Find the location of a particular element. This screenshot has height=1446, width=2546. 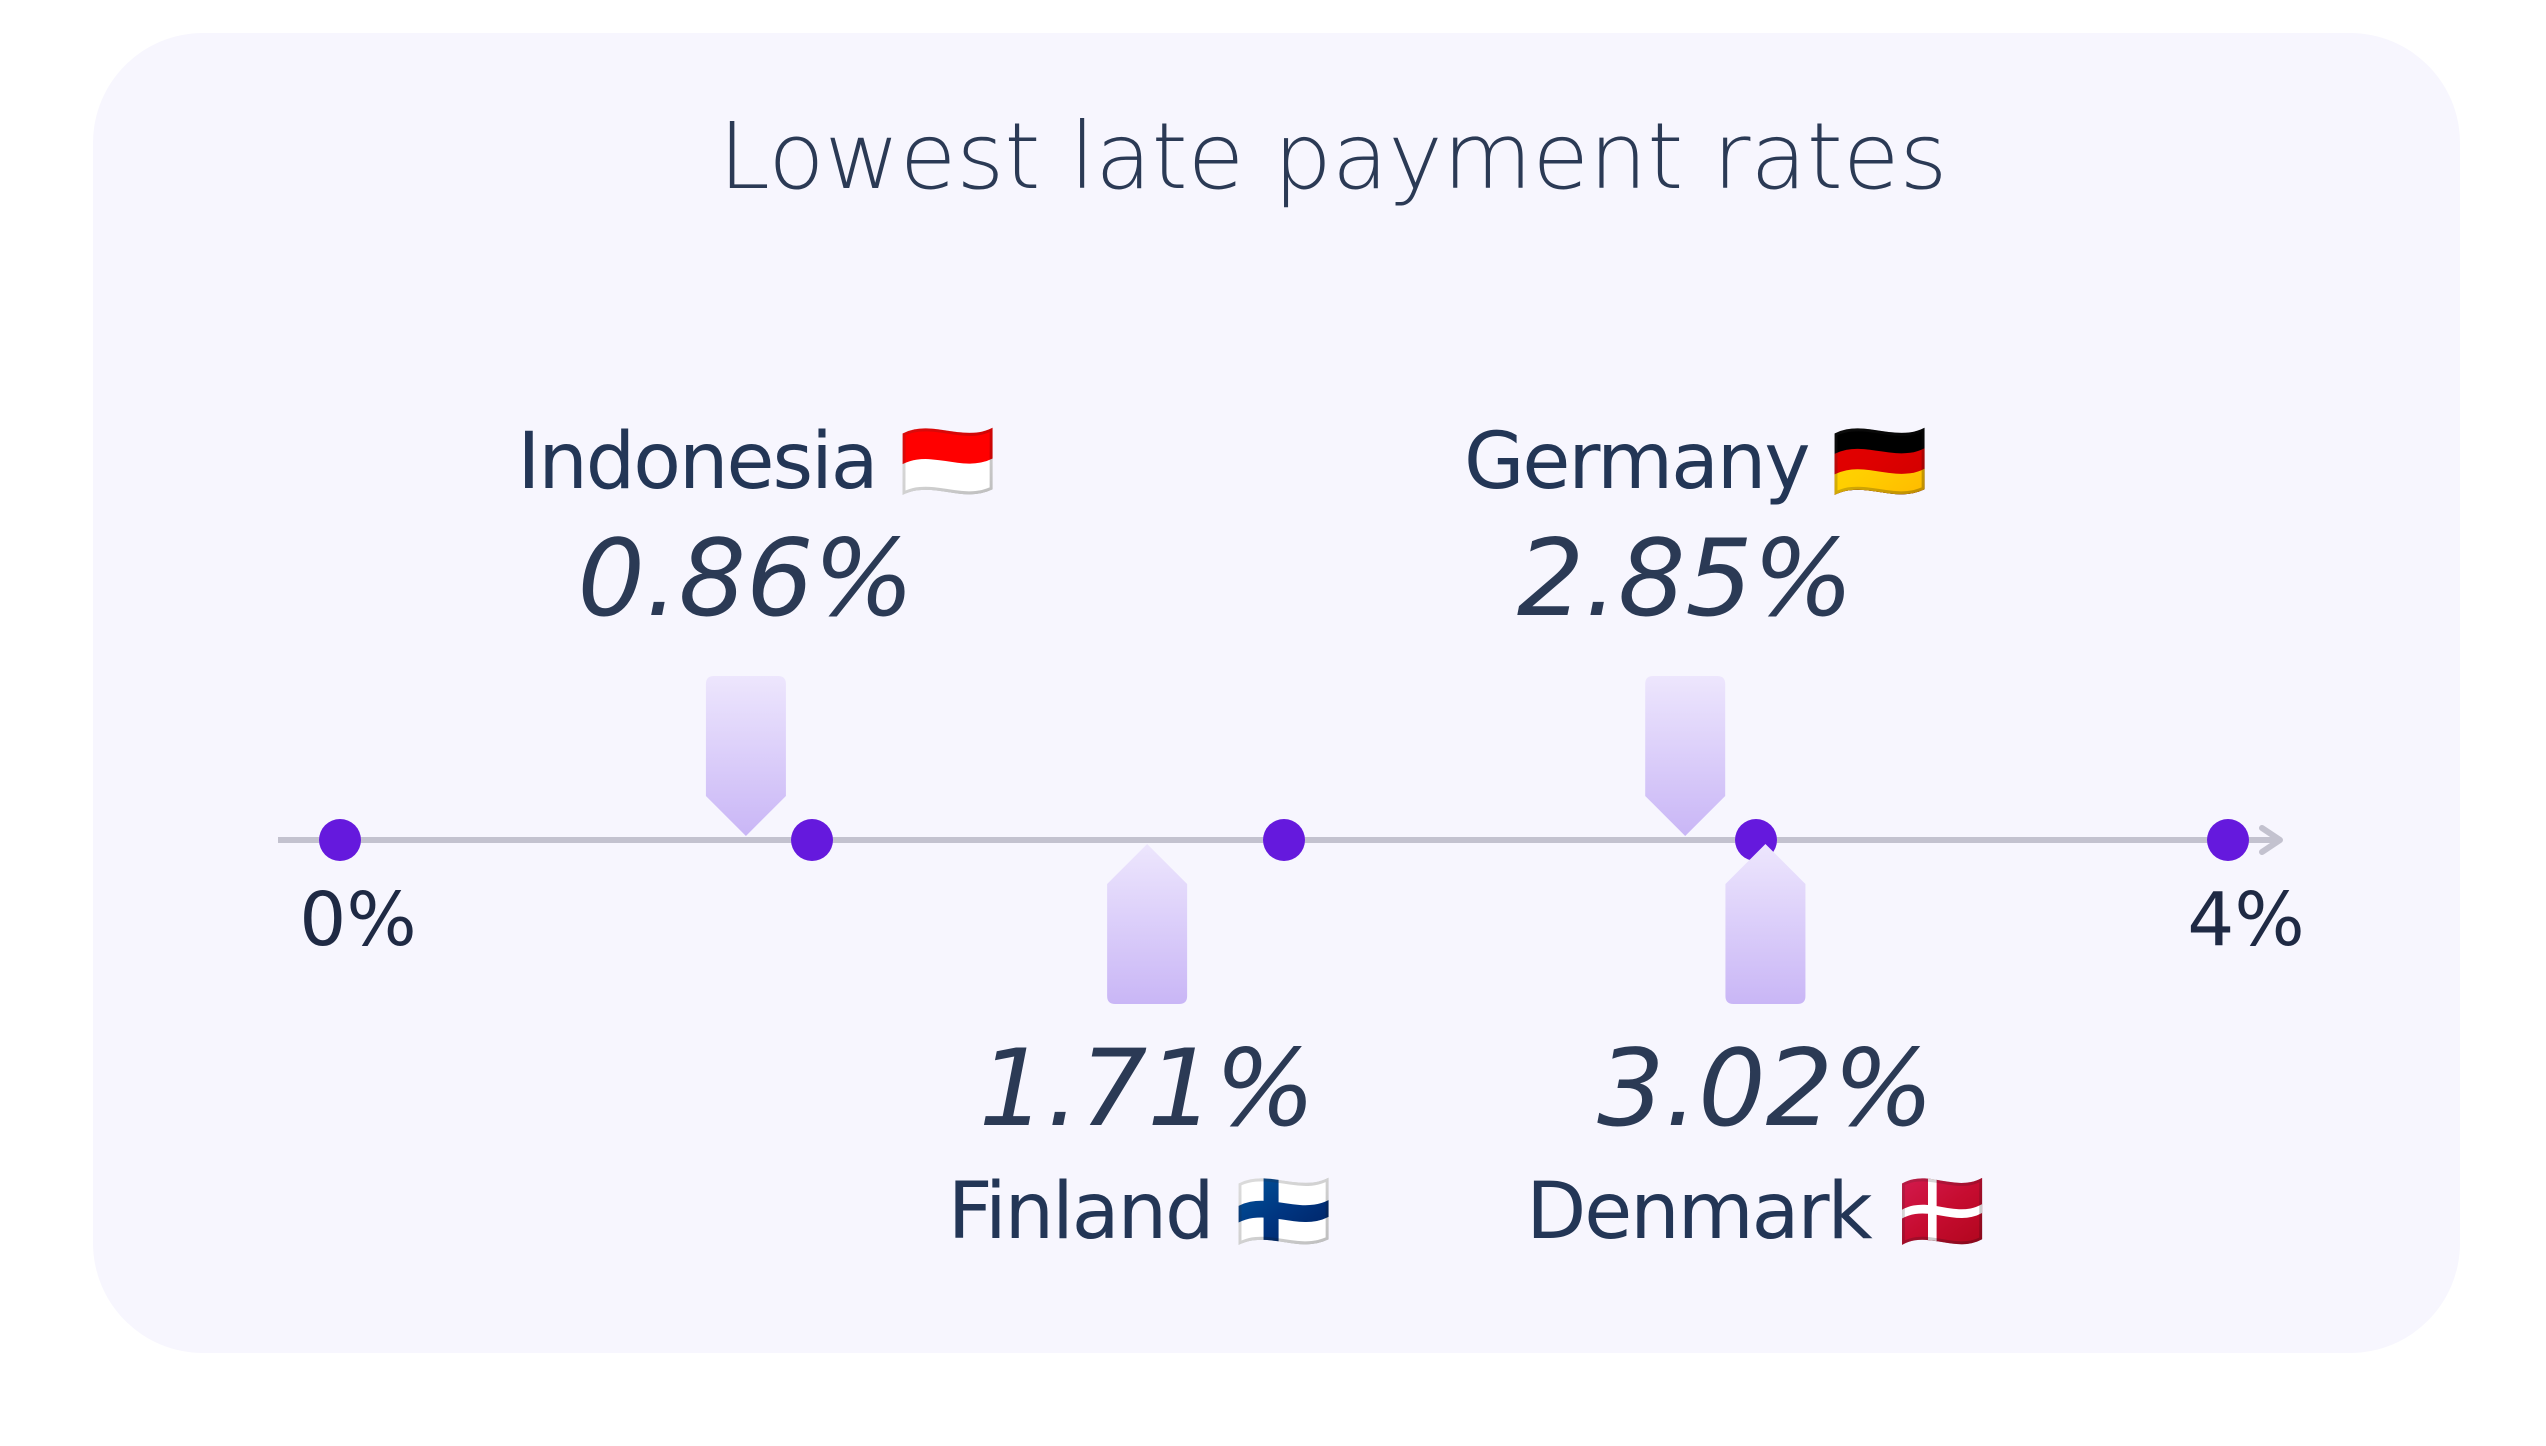

data-point: 3.02% Denmark 🇩🇰 is located at coordinates (1758, 1050).